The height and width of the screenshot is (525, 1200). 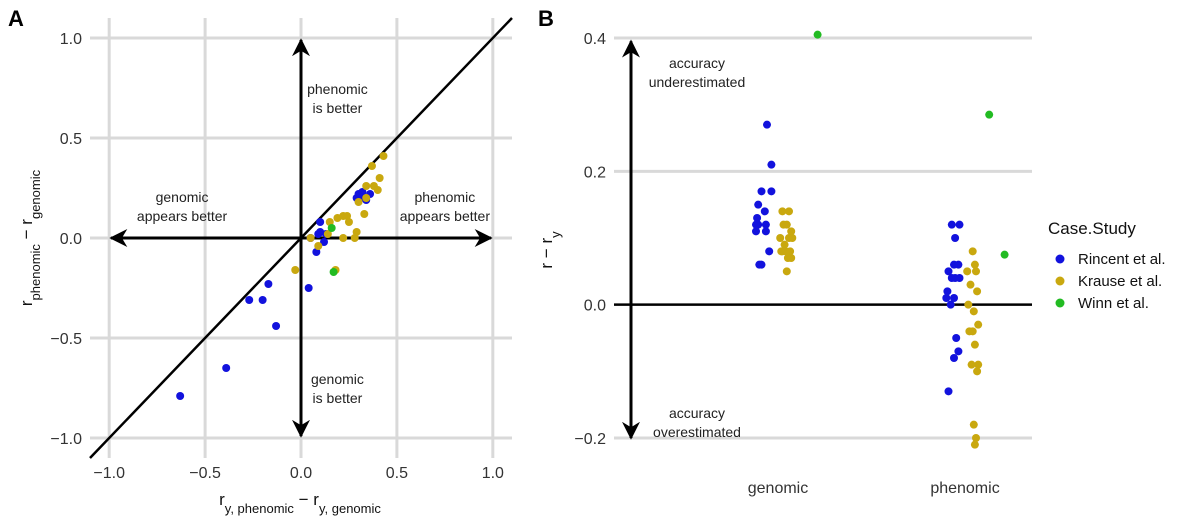 What do you see at coordinates (778, 488) in the screenshot?
I see `panel-b-x-tick-label: genomic` at bounding box center [778, 488].